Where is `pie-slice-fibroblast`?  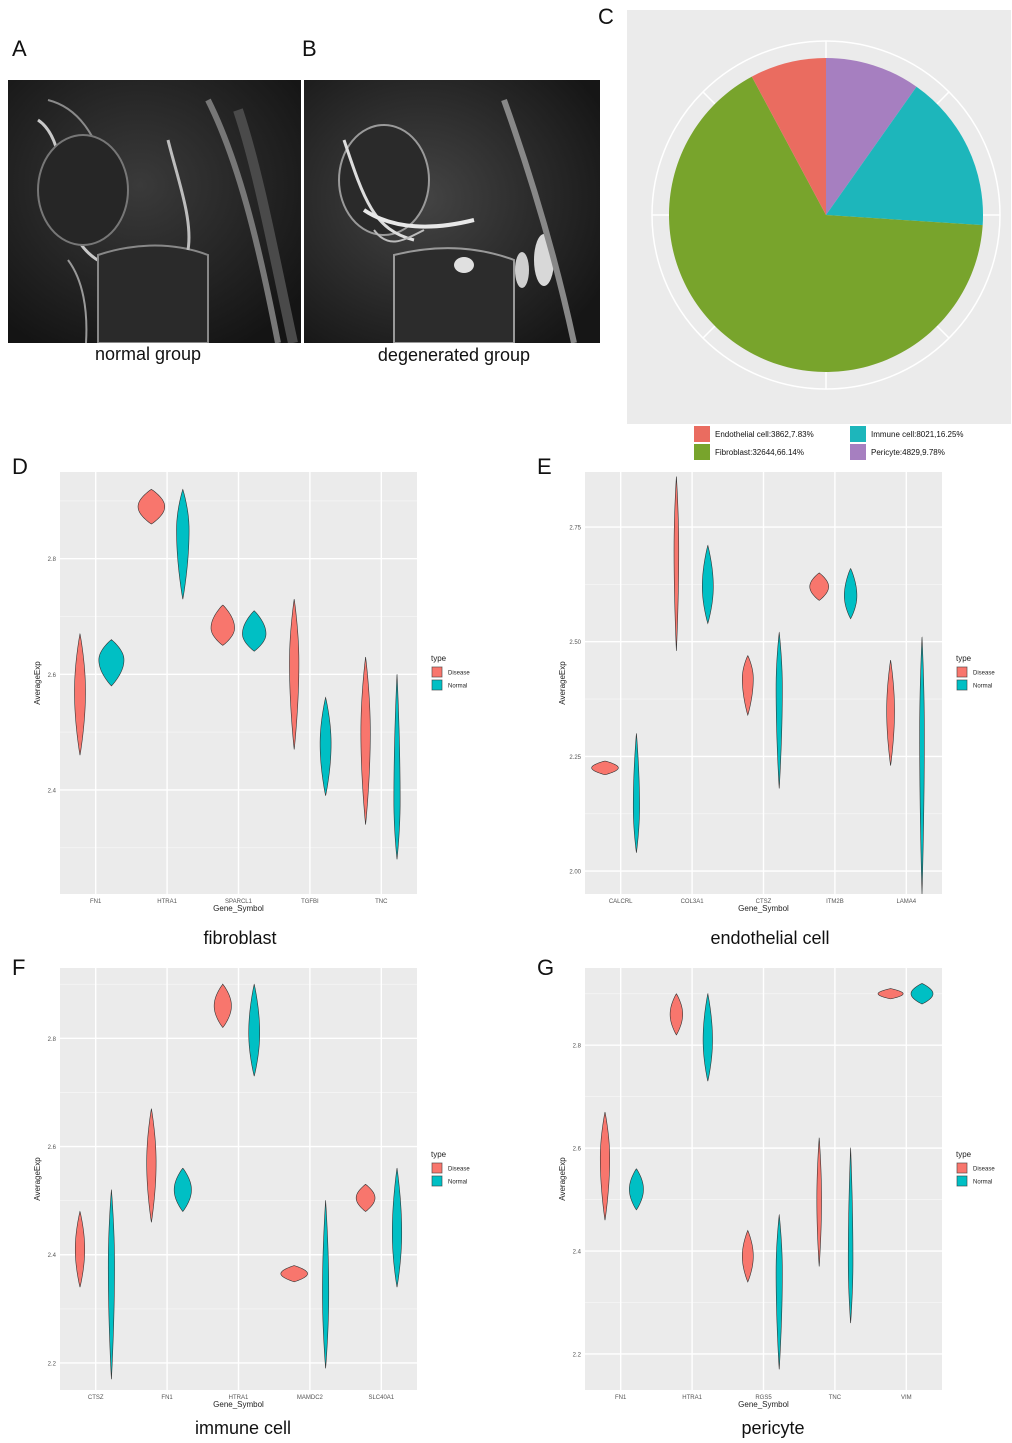
pie-slice-fibroblast is located at coordinates (826, 224).